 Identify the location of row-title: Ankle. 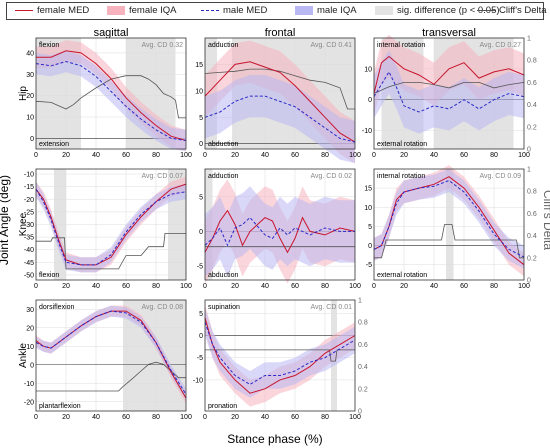
(23, 355).